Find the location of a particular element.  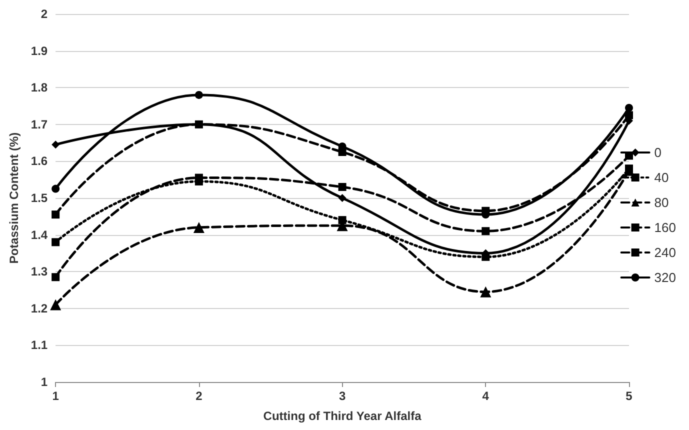

x-axis-title: Cutting of Third Year Alfalfa is located at coordinates (342, 416).